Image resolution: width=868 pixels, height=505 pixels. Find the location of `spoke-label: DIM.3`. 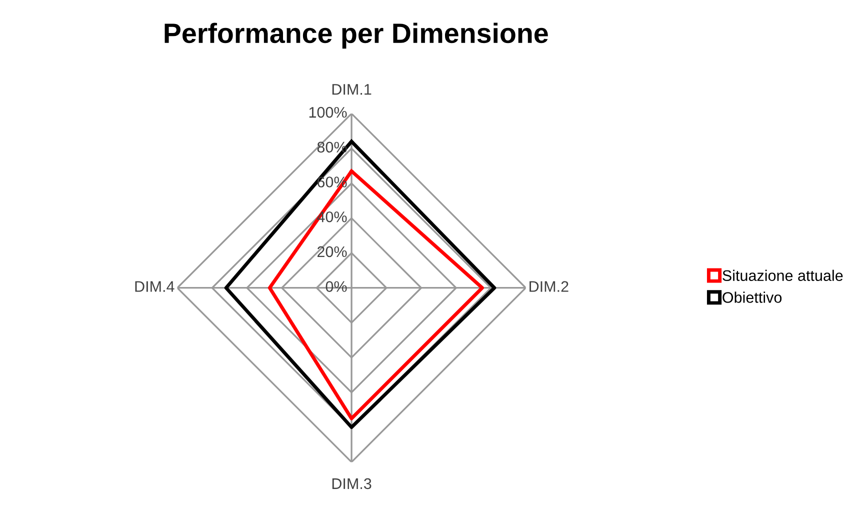

spoke-label: DIM.3 is located at coordinates (352, 484).